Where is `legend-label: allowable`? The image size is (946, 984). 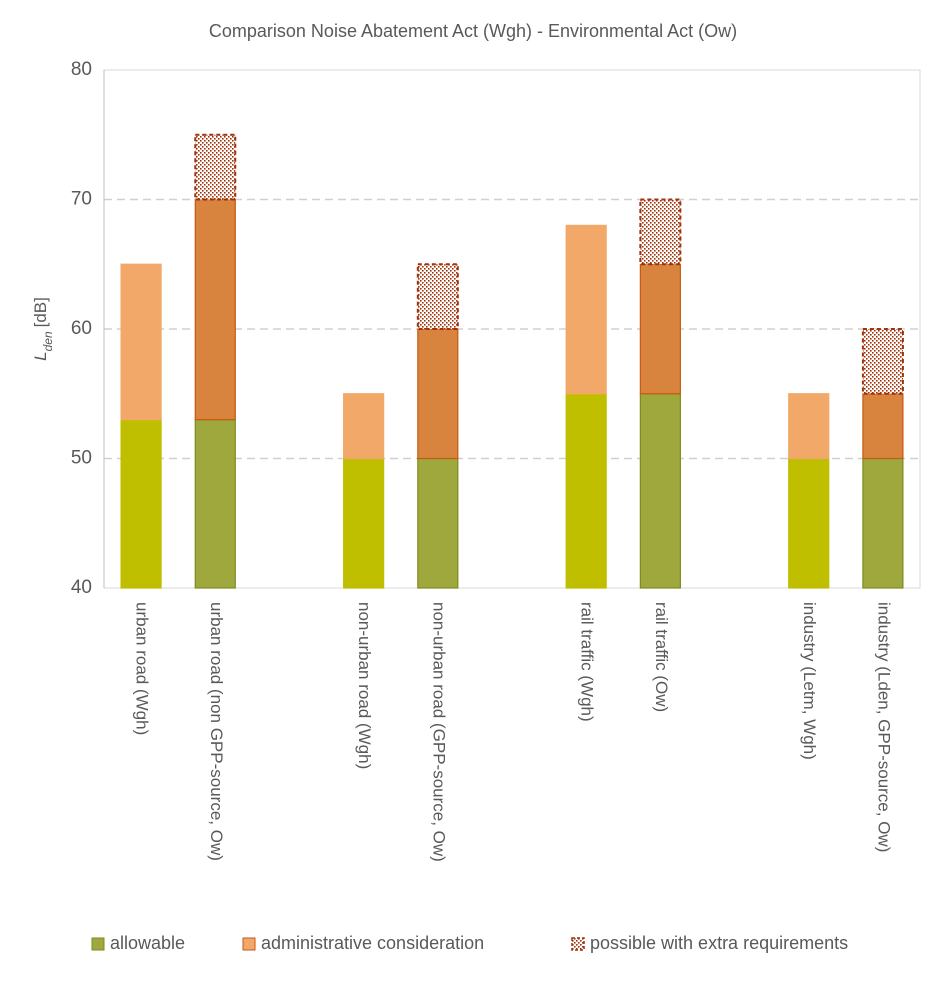 legend-label: allowable is located at coordinates (147, 943).